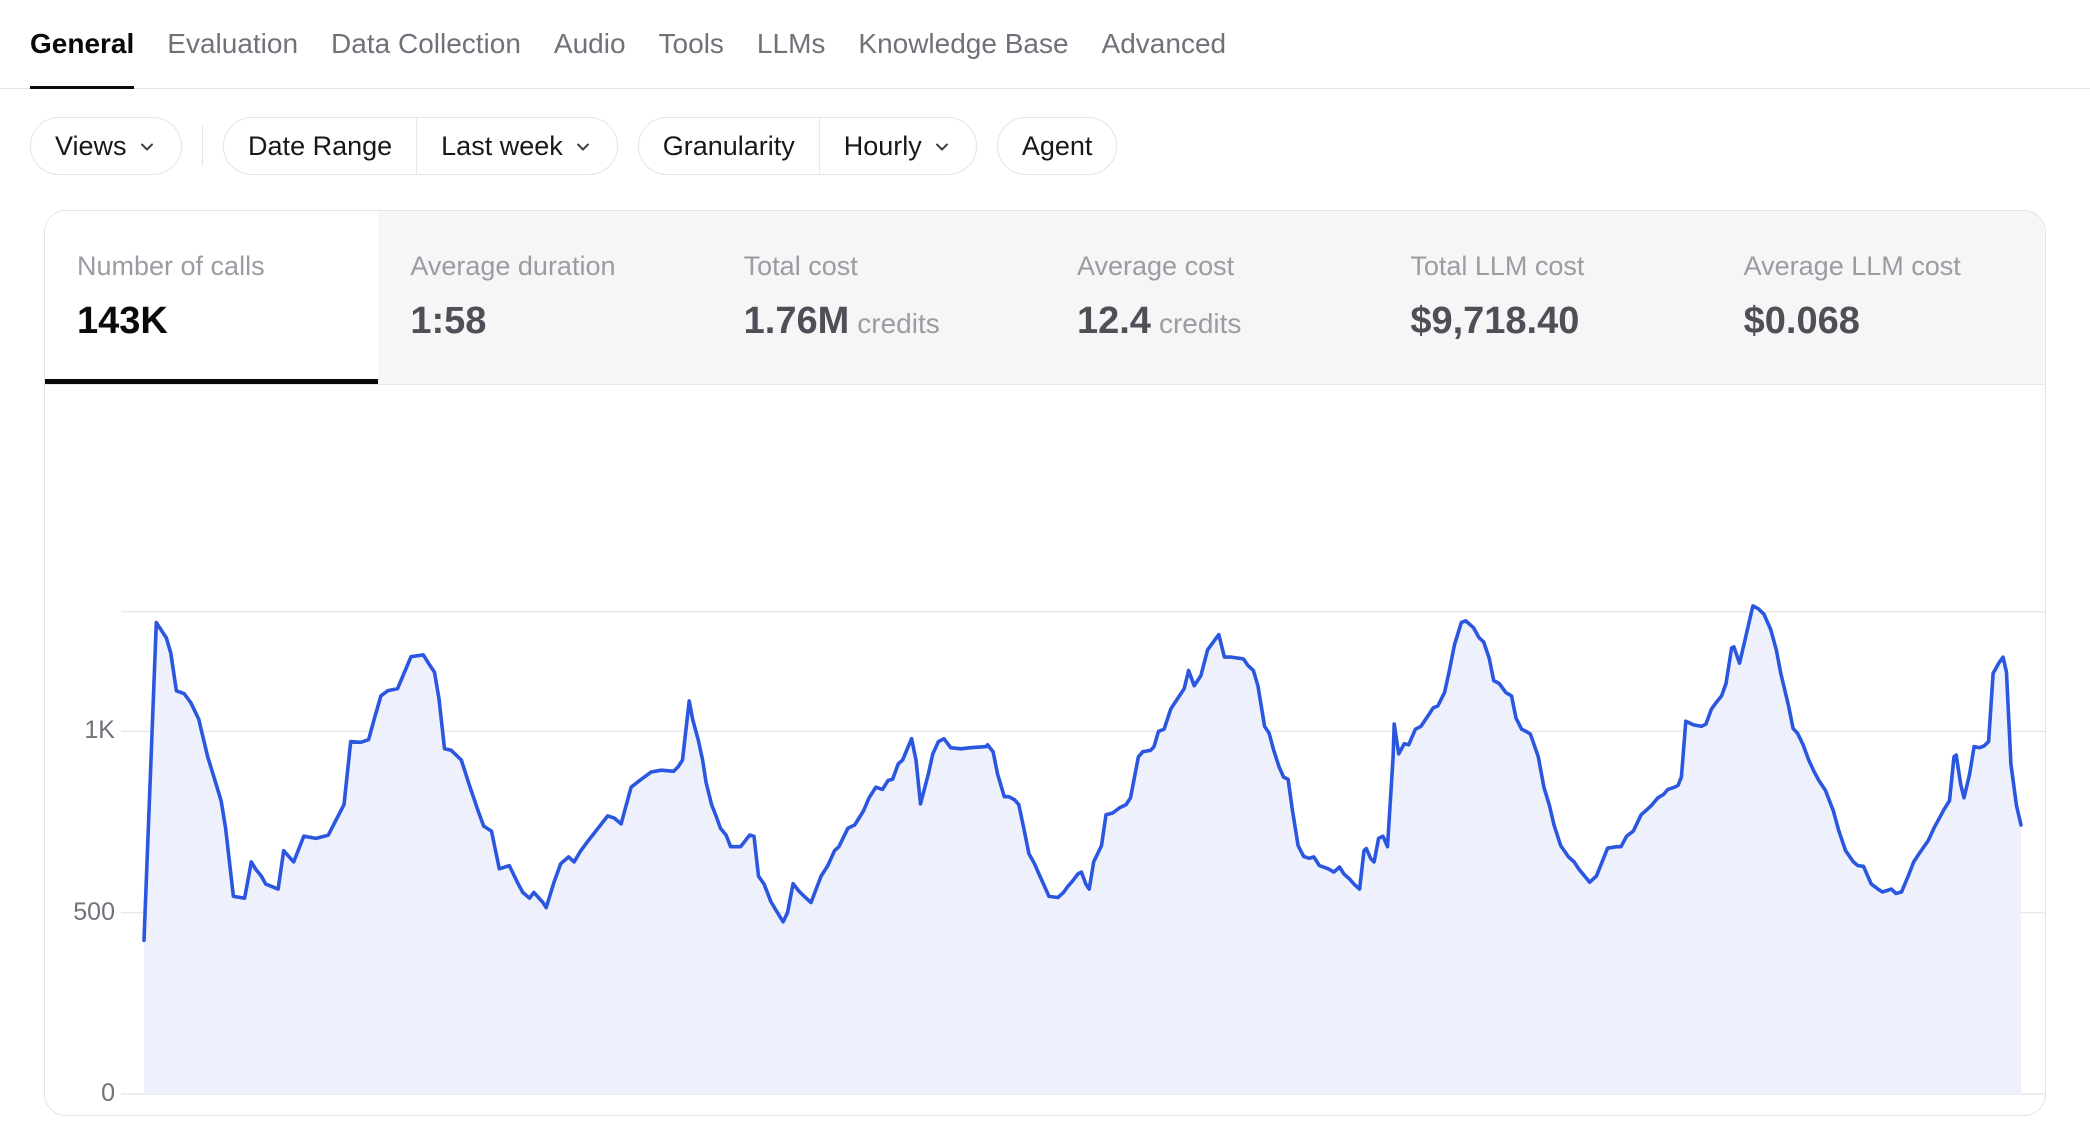  What do you see at coordinates (1164, 43) in the screenshot?
I see `nav-tab-advanced: Advanced` at bounding box center [1164, 43].